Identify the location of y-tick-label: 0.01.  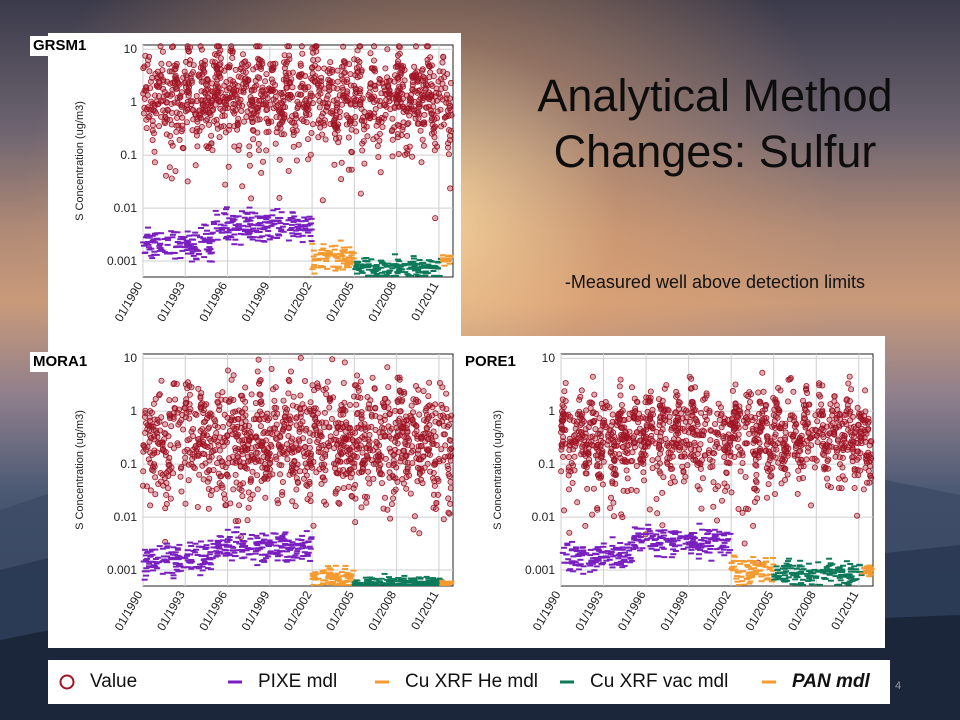
(126, 517).